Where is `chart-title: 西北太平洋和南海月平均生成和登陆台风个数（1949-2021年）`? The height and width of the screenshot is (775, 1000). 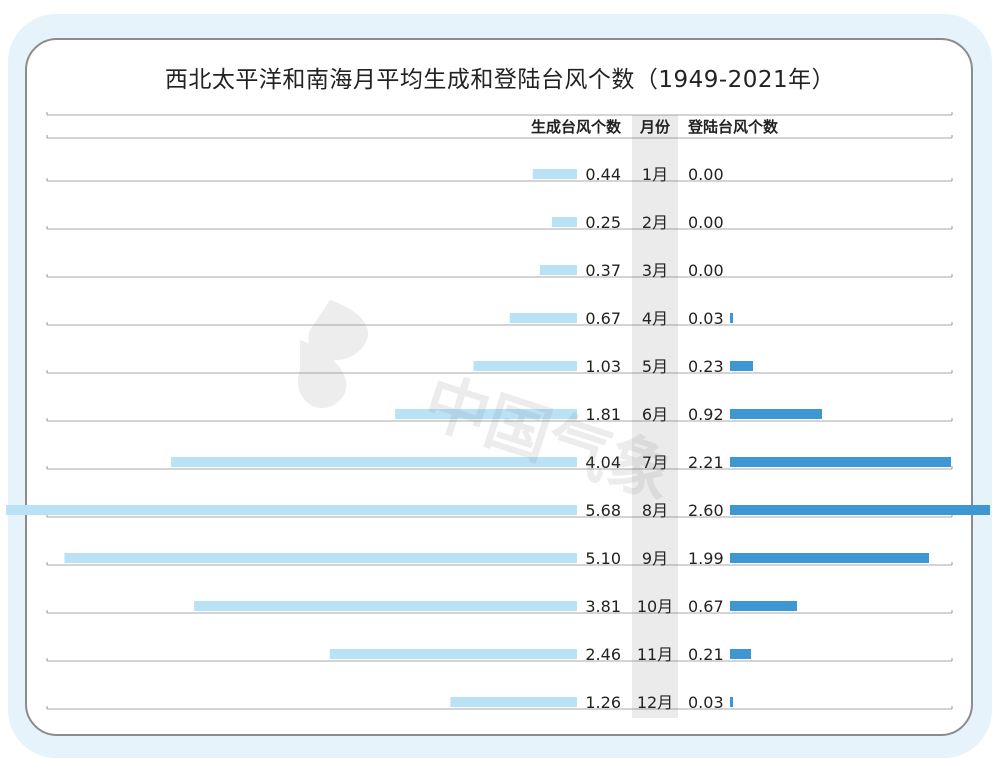
chart-title: 西北太平洋和南海月平均生成和登陆台风个数（1949-2021年） is located at coordinates (500, 80).